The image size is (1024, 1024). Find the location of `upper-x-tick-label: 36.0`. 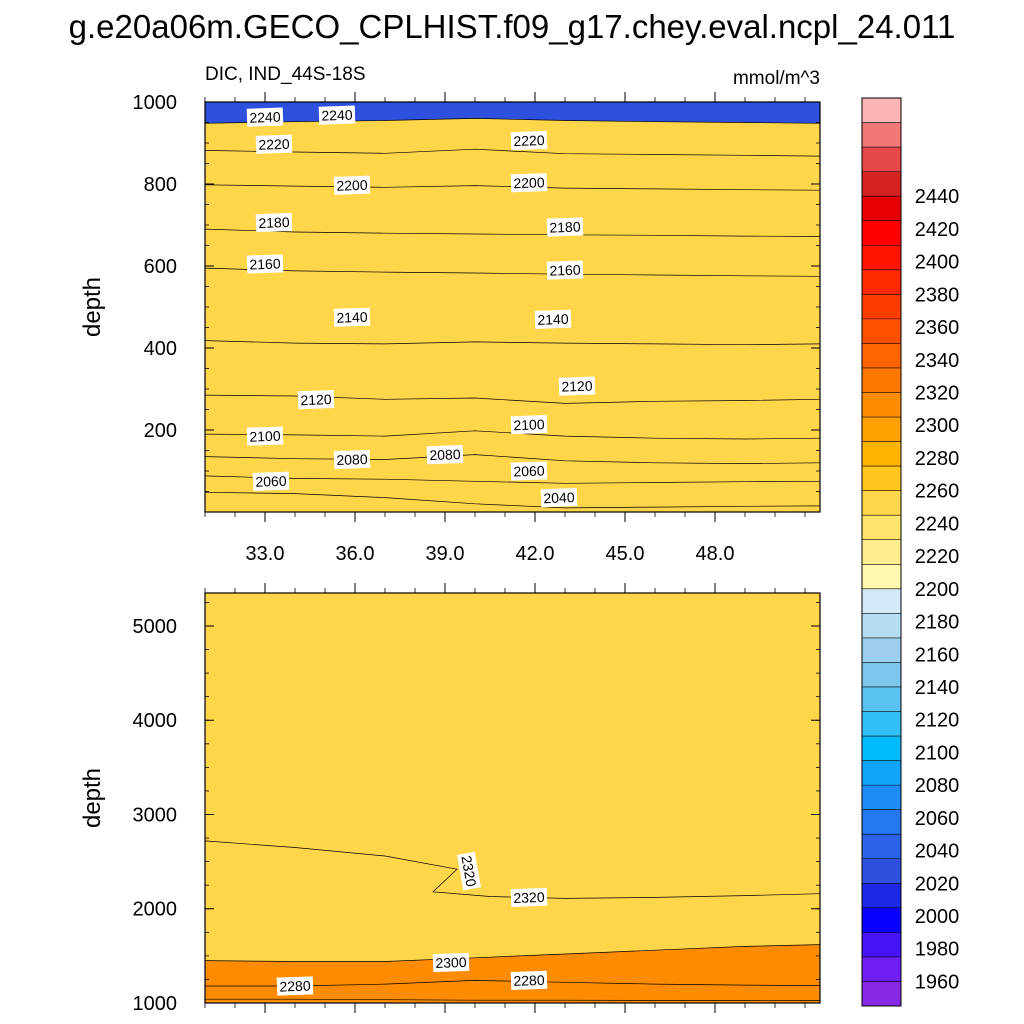

upper-x-tick-label: 36.0 is located at coordinates (355, 554).